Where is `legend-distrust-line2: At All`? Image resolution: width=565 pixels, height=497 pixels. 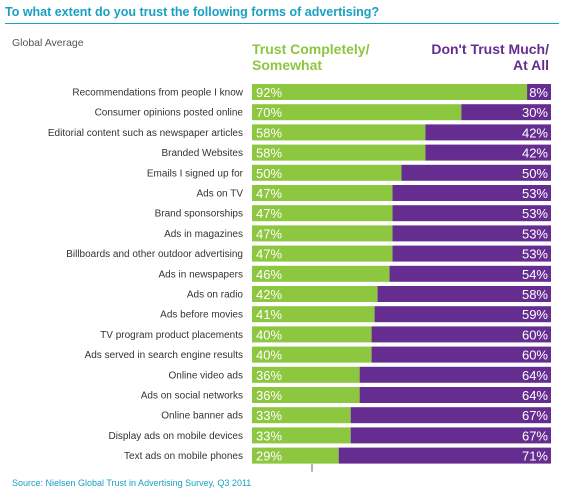 legend-distrust-line2: At All is located at coordinates (530, 65).